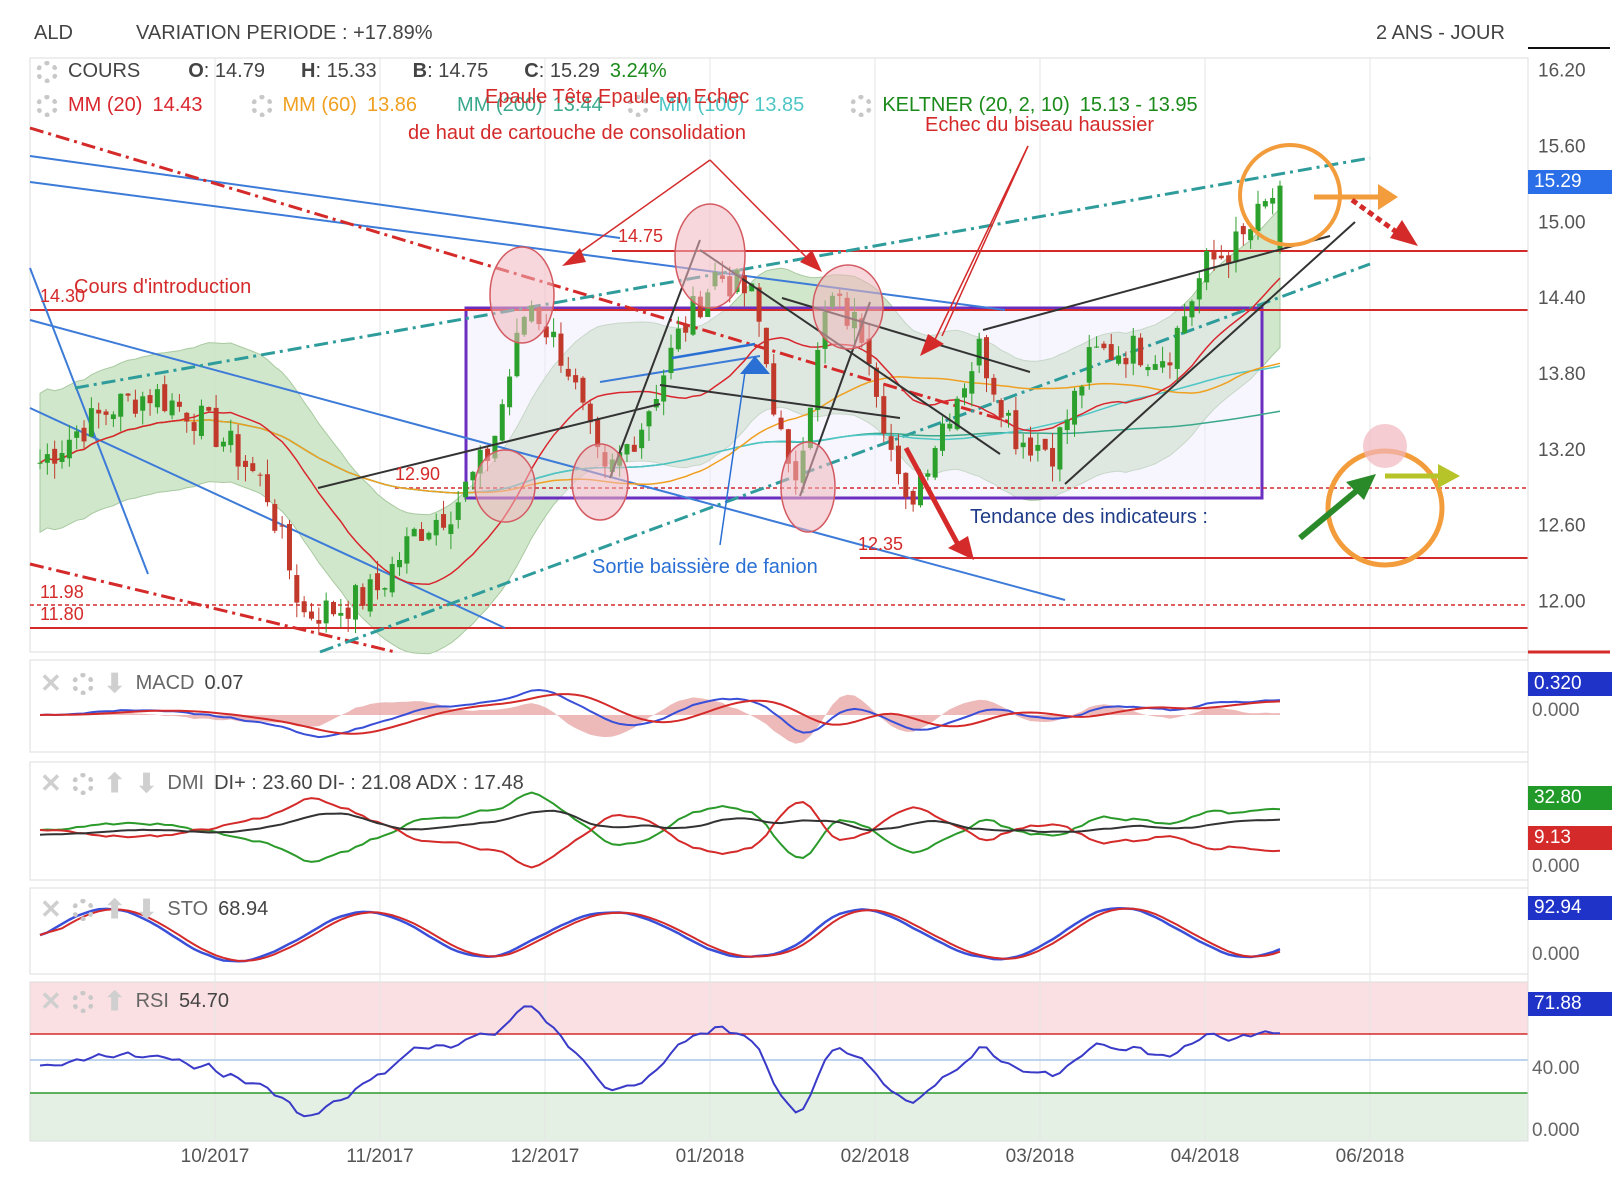 The width and height of the screenshot is (1624, 1190). Describe the element at coordinates (1089, 517) in the screenshot. I see `annotation-tendance: Tendance des indicateurs :` at that location.